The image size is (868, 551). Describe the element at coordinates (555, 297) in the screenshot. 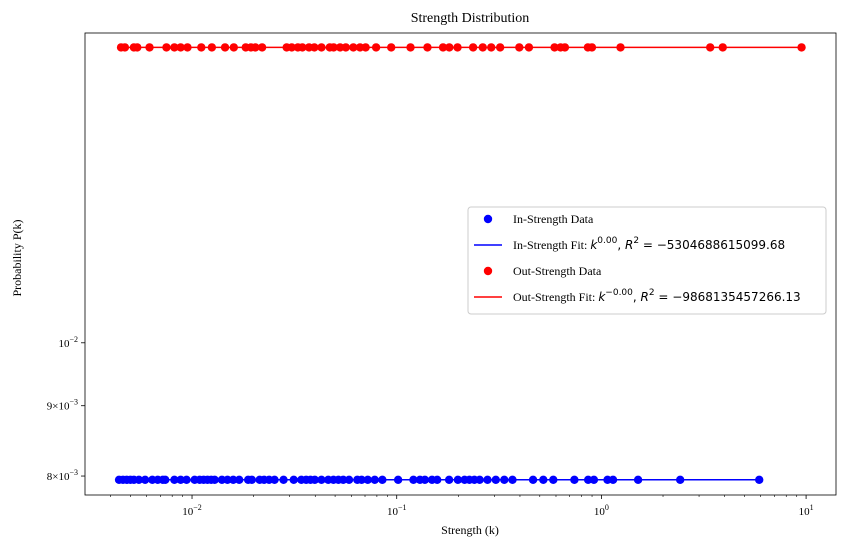

I see `legend-label-text-3: Out-Strength Fit:` at that location.